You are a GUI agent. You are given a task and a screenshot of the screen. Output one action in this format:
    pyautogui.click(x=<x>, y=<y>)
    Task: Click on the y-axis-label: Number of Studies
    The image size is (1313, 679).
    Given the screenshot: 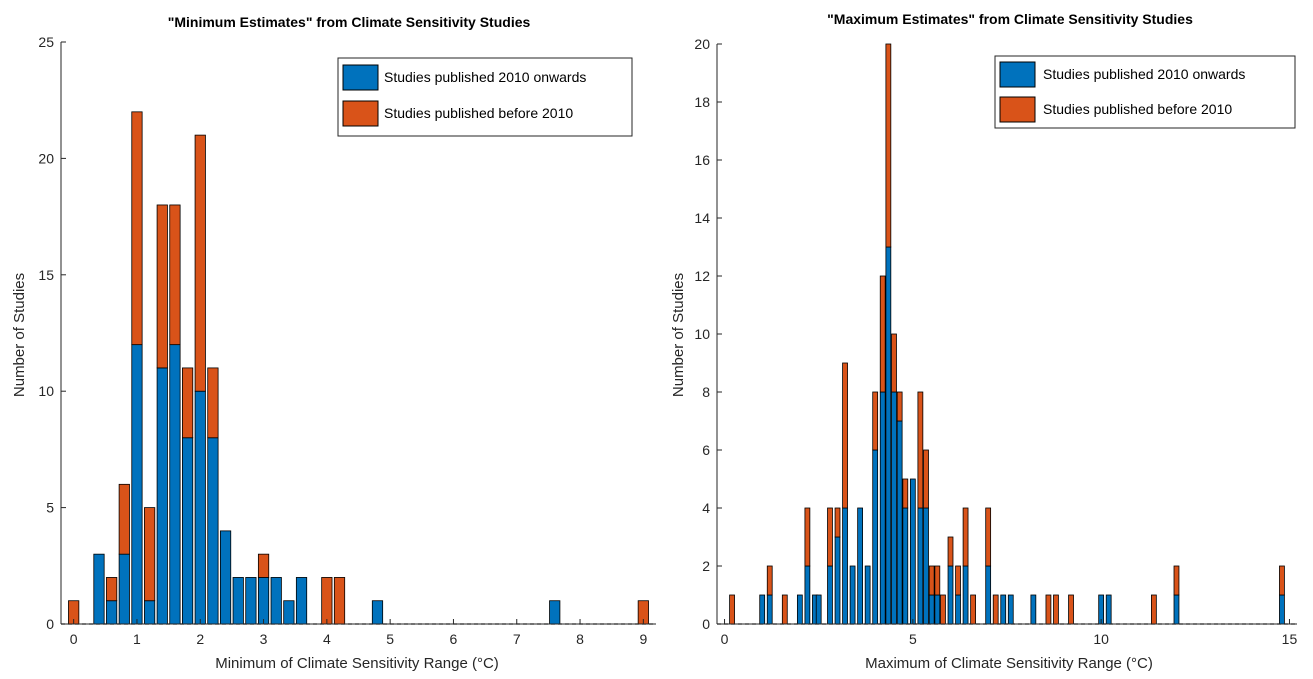 What is the action you would take?
    pyautogui.click(x=678, y=335)
    